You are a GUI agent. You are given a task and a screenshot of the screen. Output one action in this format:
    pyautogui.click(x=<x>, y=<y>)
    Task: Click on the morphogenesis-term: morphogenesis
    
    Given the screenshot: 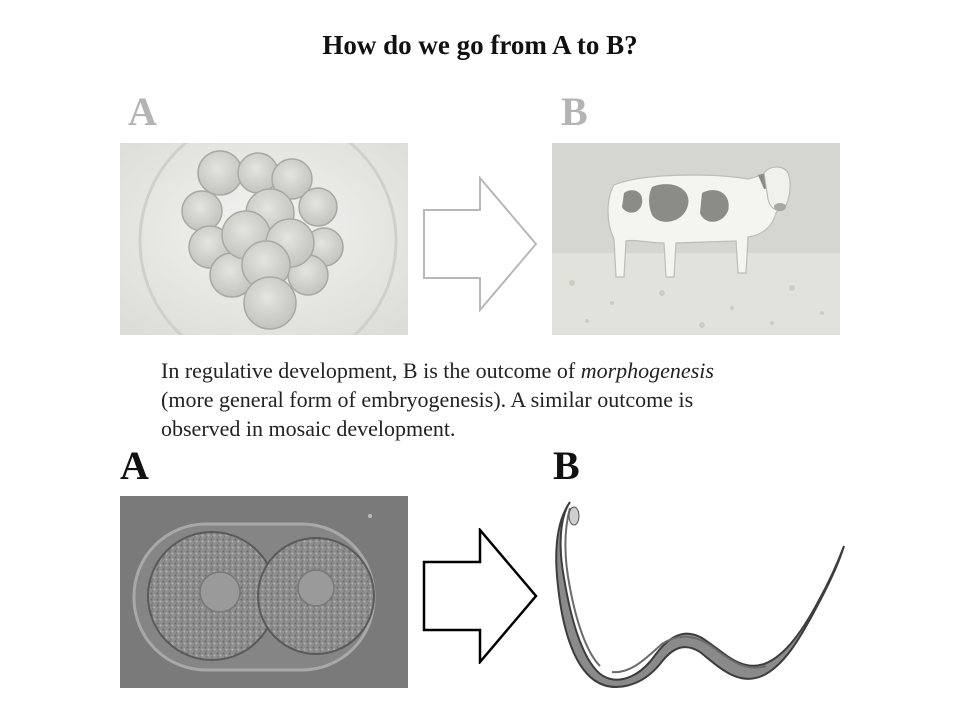 What is the action you would take?
    pyautogui.click(x=647, y=370)
    